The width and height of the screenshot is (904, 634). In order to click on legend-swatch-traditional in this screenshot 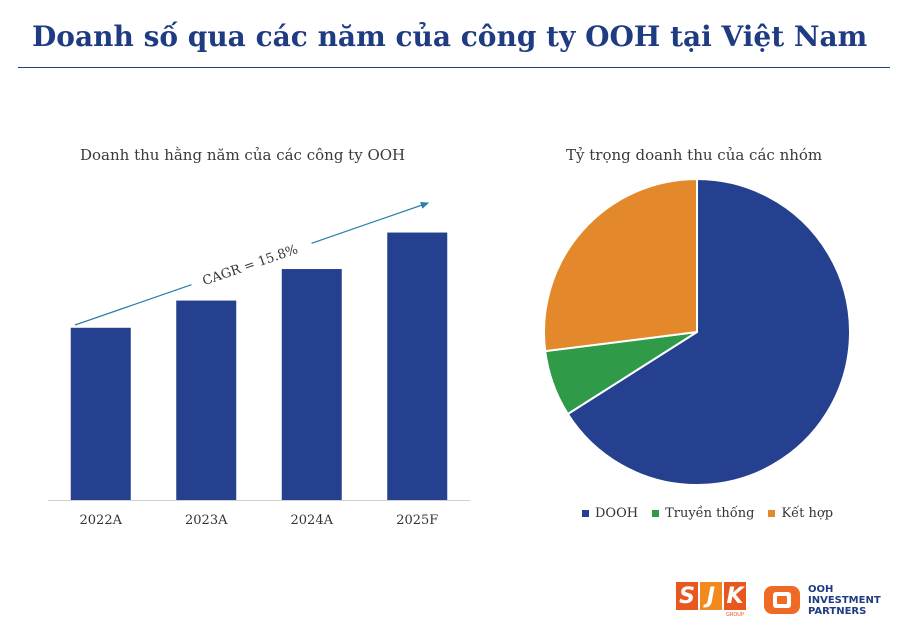, I will do `click(656, 513)`.